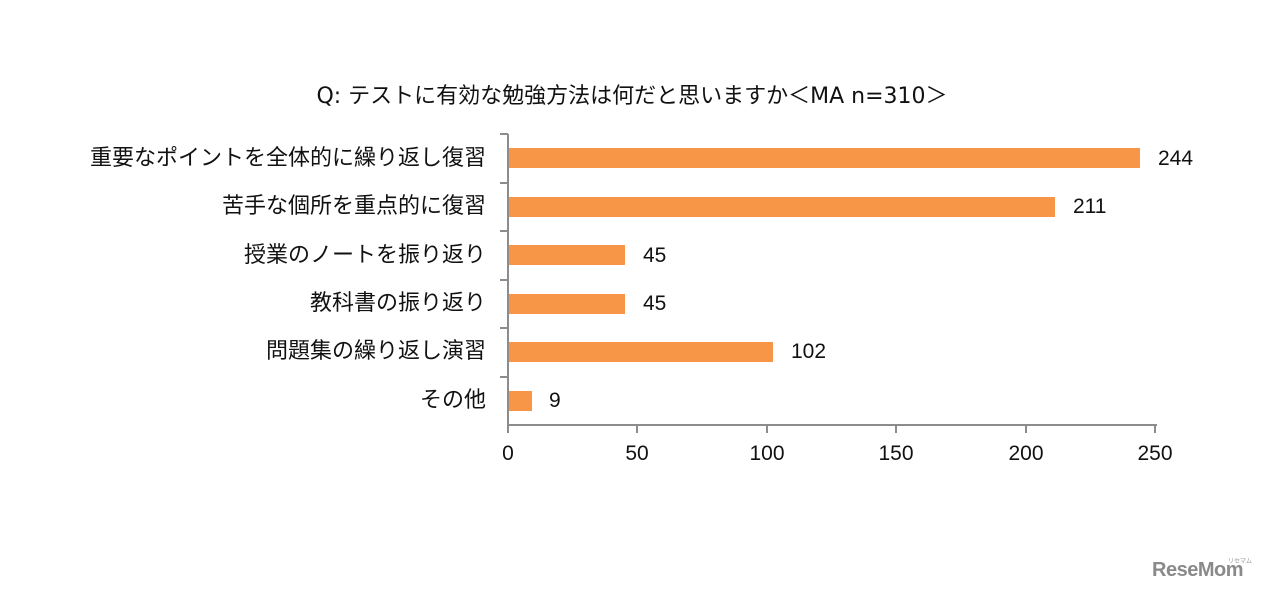  I want to click on category-label: 苦手な個所を重点的に復習, so click(353, 206).